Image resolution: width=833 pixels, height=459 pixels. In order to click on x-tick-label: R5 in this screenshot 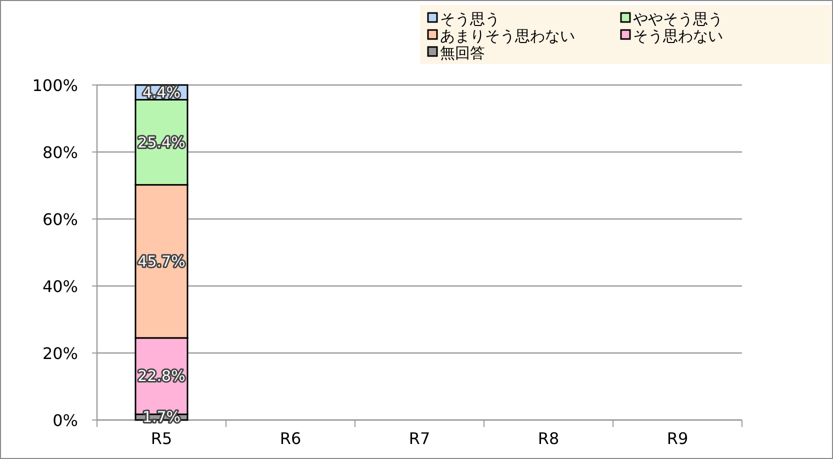, I will do `click(161, 438)`.